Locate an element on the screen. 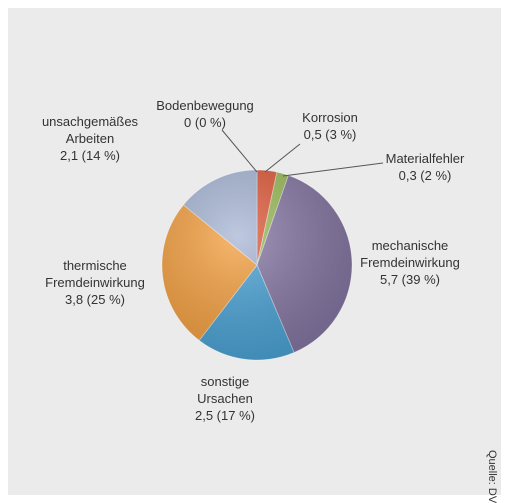 The height and width of the screenshot is (503, 517). category-label: unsachgemäßes Arbeiten is located at coordinates (90, 130).